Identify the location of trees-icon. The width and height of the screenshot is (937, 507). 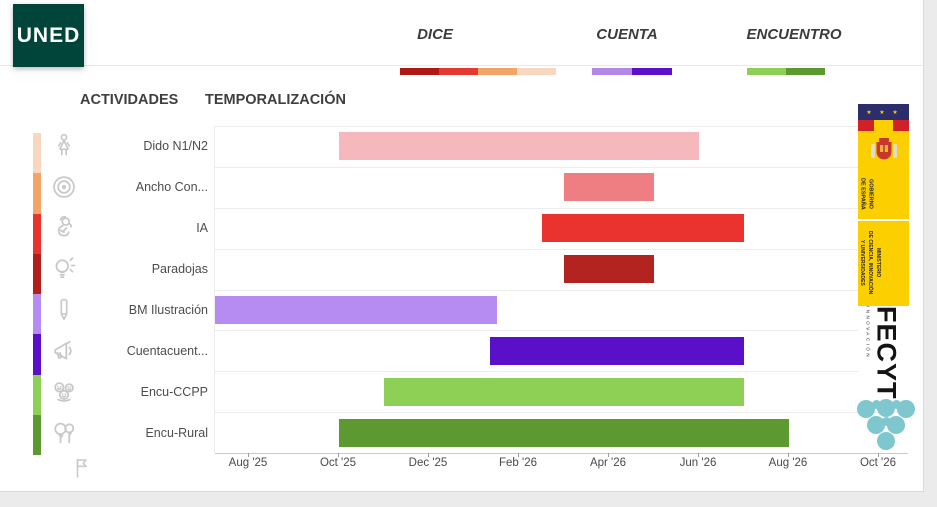
(64, 433).